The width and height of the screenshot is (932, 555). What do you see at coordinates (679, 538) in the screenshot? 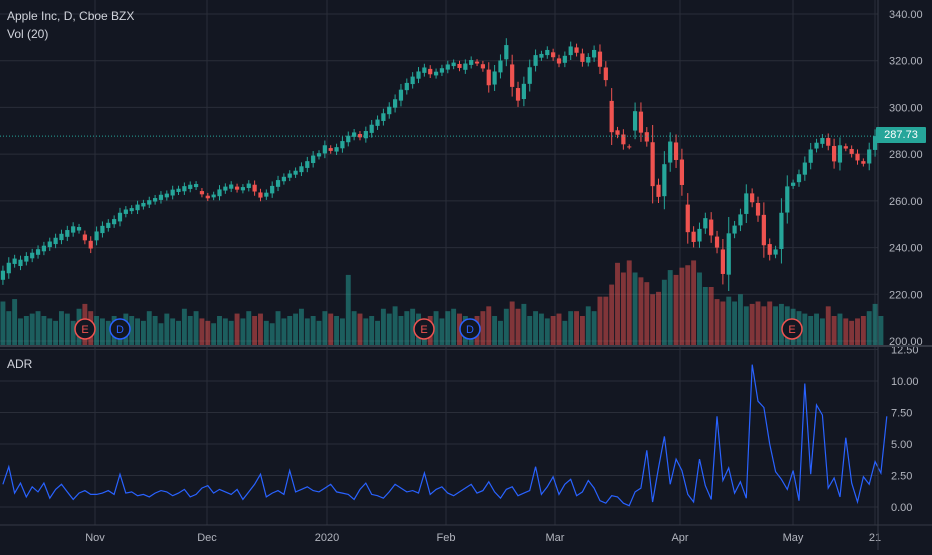
I see `time-tick-label: Apr` at bounding box center [679, 538].